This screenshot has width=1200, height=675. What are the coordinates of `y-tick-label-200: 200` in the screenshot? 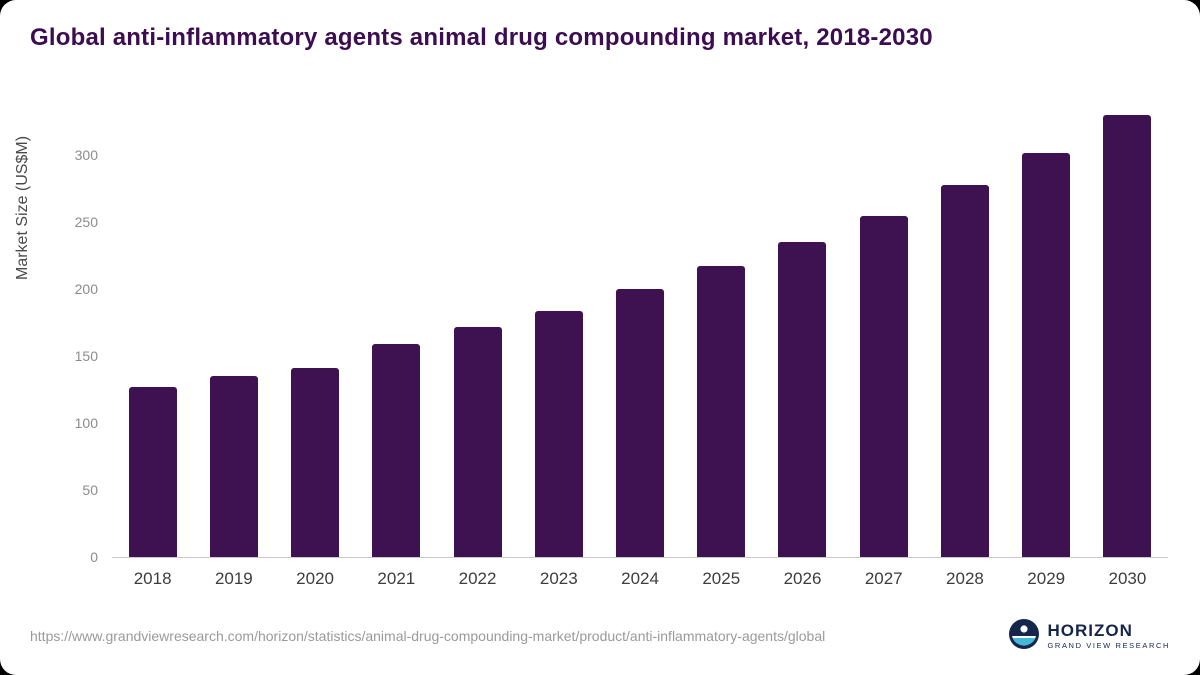 It's located at (86, 289).